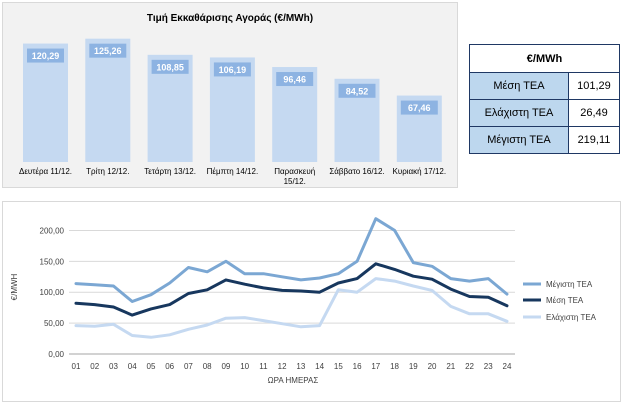 This screenshot has height=406, width=623. Describe the element at coordinates (394, 366) in the screenshot. I see `x-tick-label: 18` at that location.